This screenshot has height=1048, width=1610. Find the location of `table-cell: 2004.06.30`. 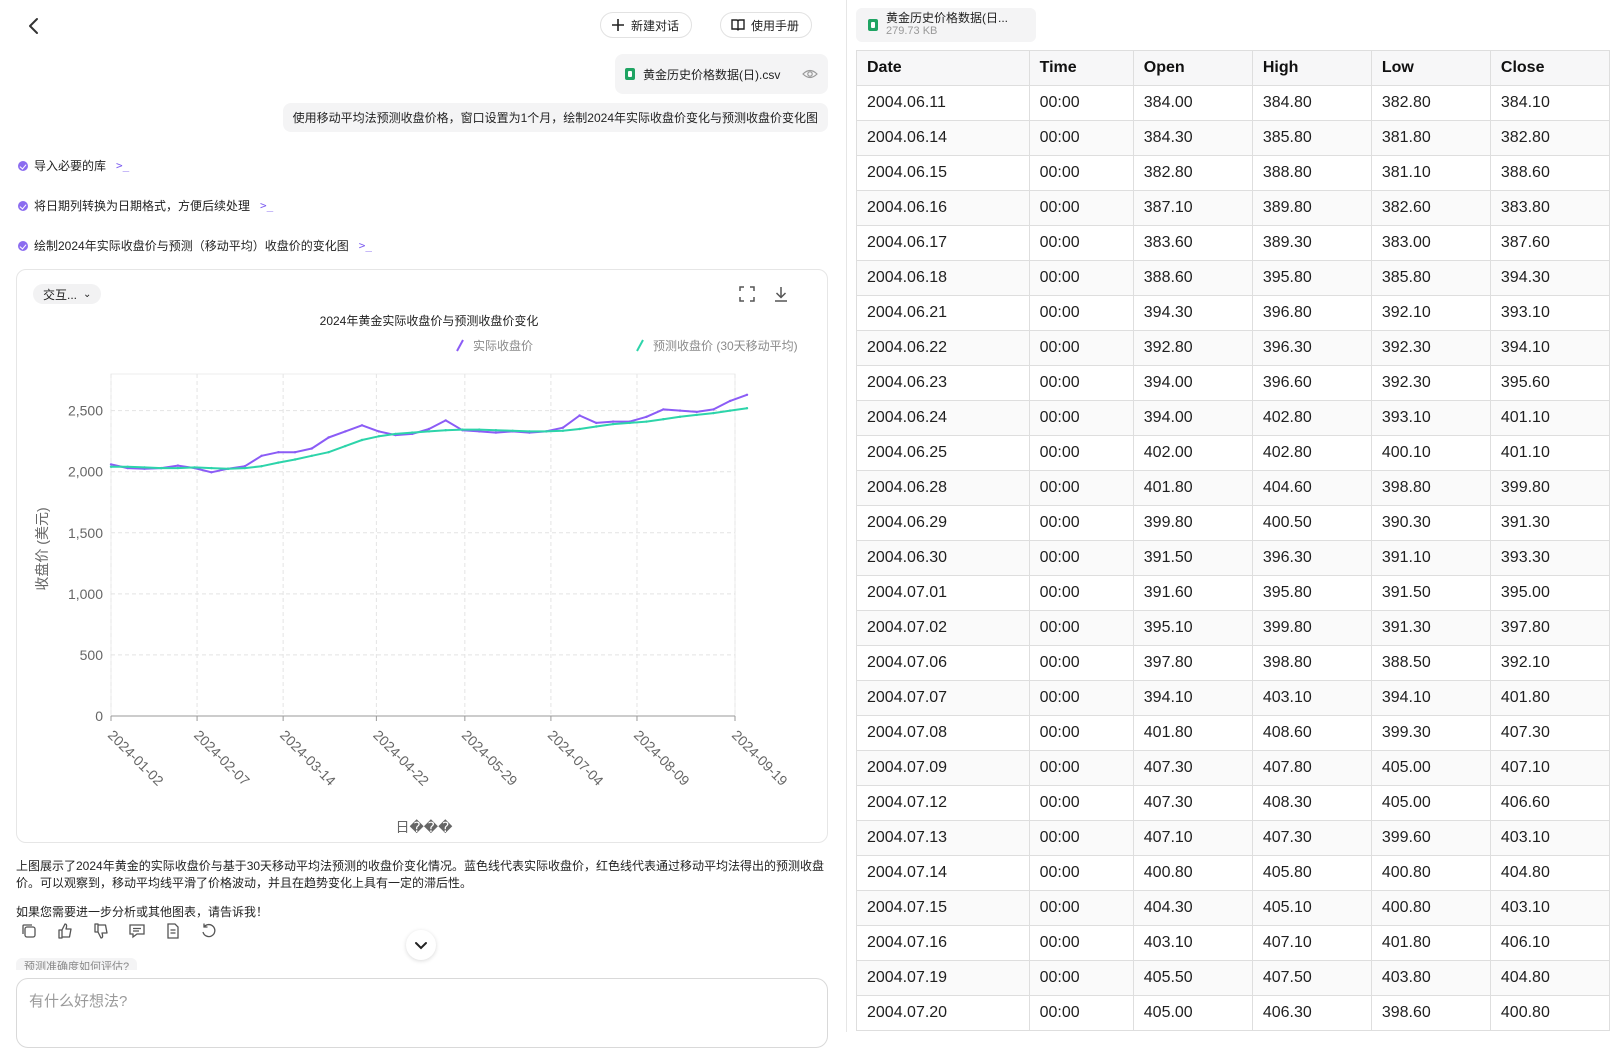

table-cell: 2004.06.30 is located at coordinates (943, 558).